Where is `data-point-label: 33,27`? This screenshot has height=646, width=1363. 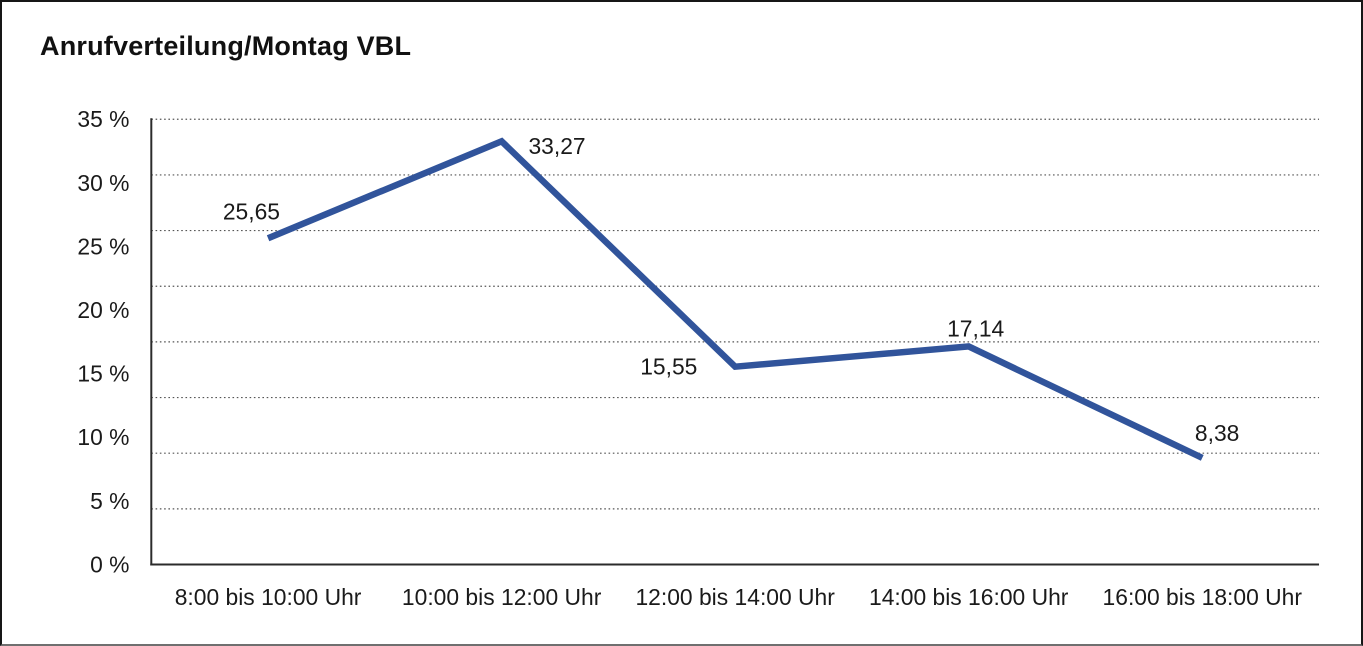
data-point-label: 33,27 is located at coordinates (556, 146).